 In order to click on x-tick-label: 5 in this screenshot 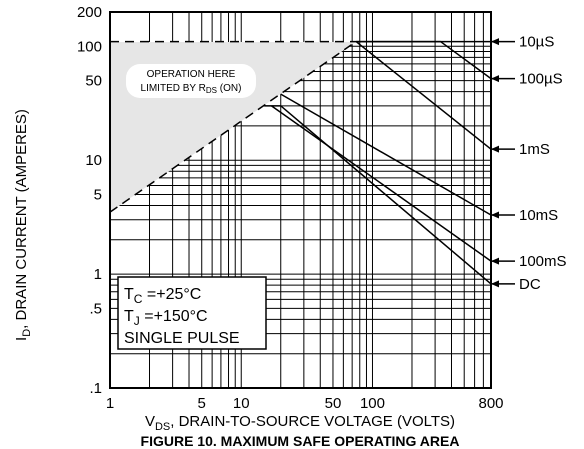, I will do `click(202, 403)`.